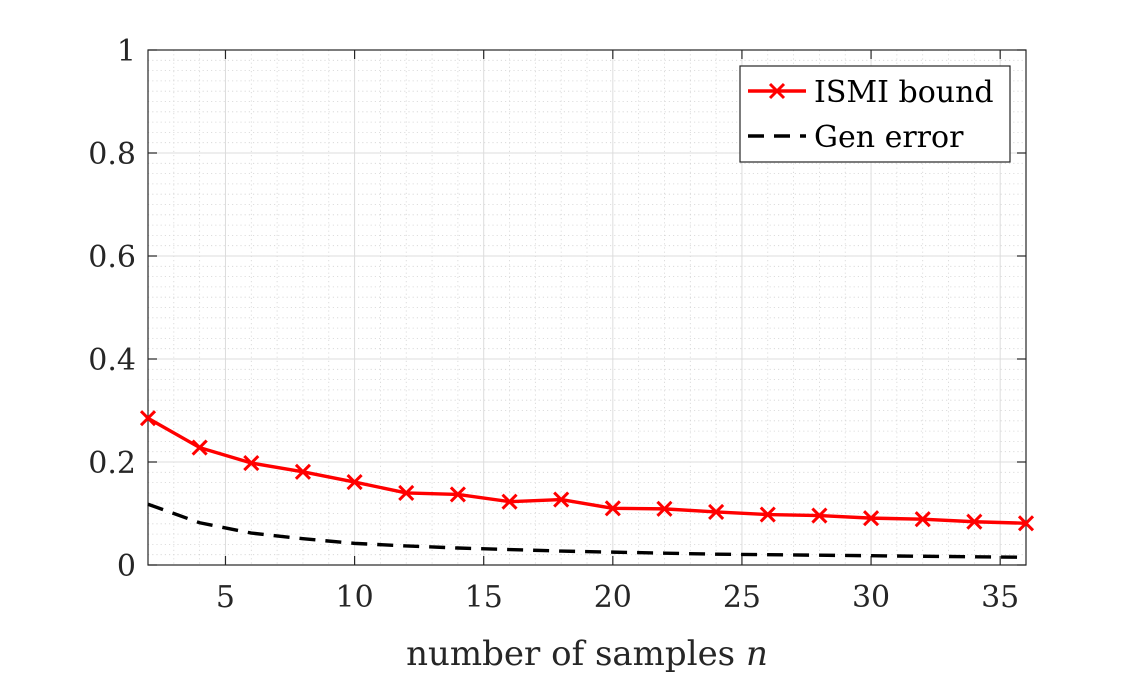 The width and height of the screenshot is (1134, 680). I want to click on legend-label: ISMI bound, so click(904, 92).